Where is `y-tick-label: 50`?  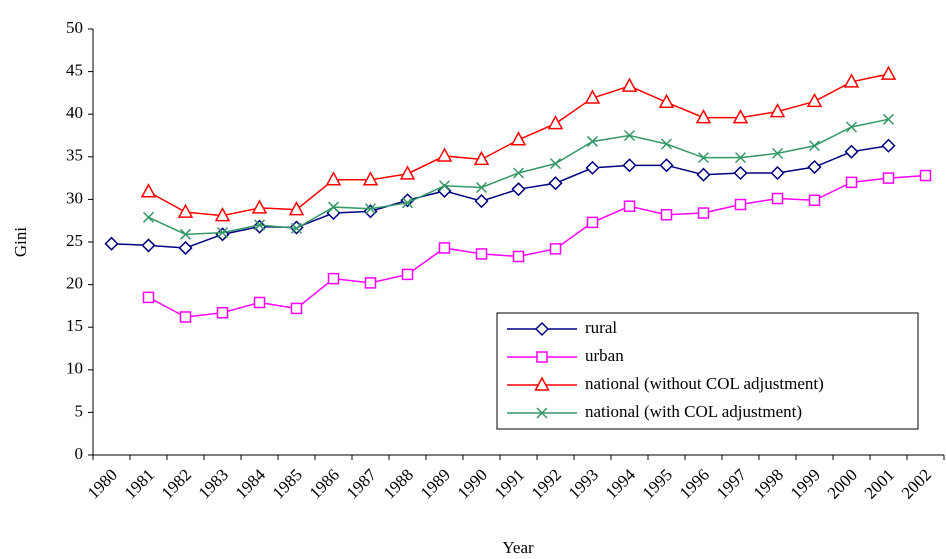 y-tick-label: 50 is located at coordinates (74, 27).